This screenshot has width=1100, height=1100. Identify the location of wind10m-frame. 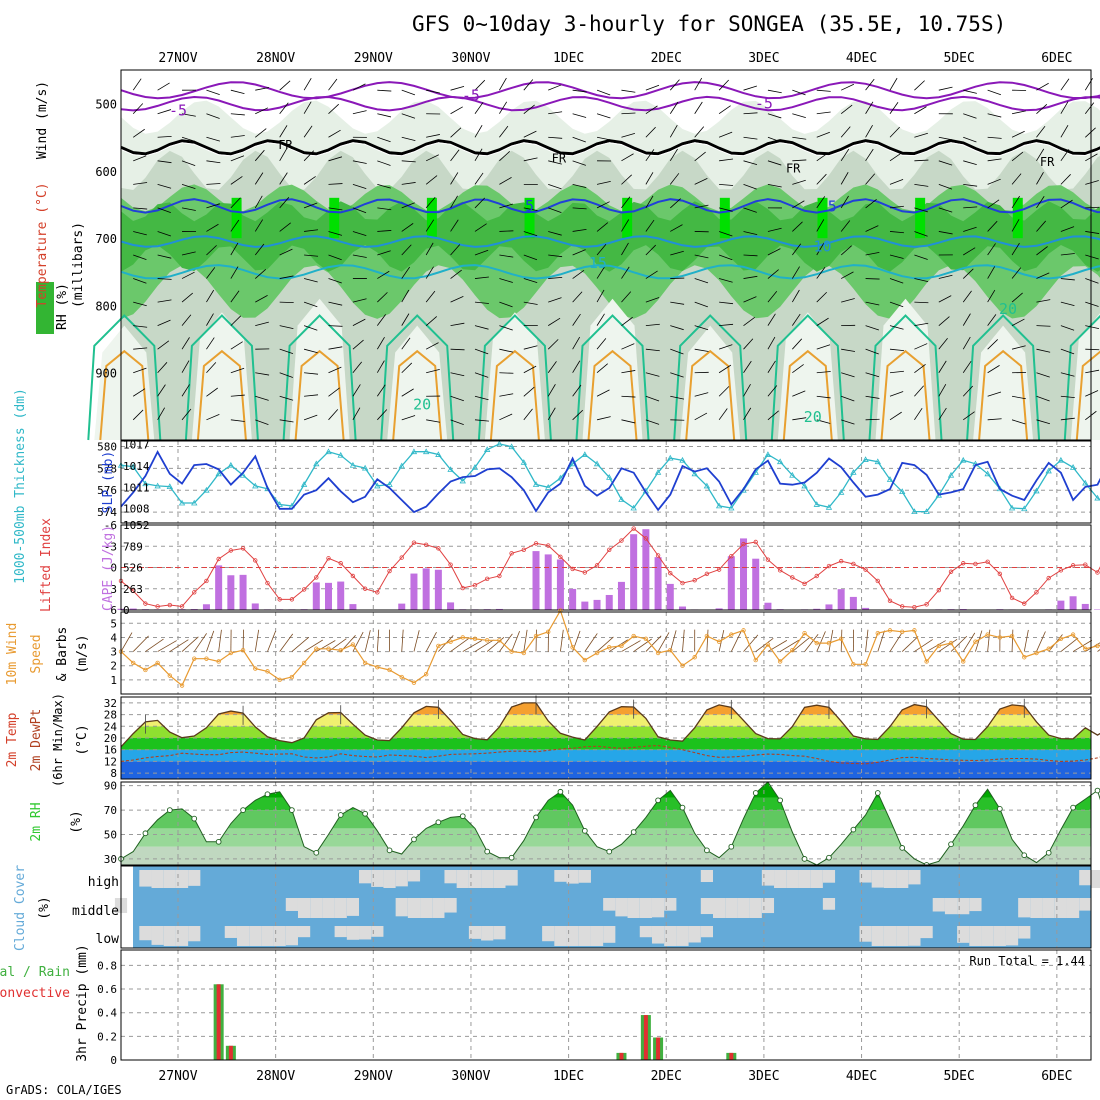
(606, 653).